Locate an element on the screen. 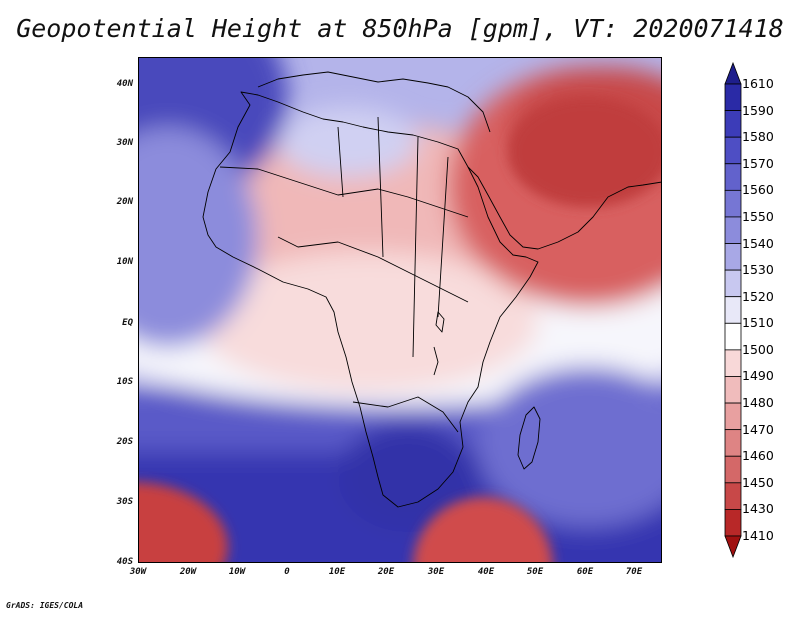 The height and width of the screenshot is (618, 800). colorbar-label: 1520 is located at coordinates (758, 296).